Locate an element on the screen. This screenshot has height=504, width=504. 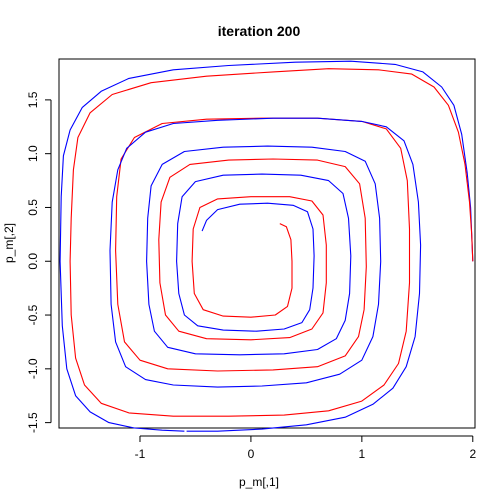
y-tick-label: -1.0 is located at coordinates (33, 368).